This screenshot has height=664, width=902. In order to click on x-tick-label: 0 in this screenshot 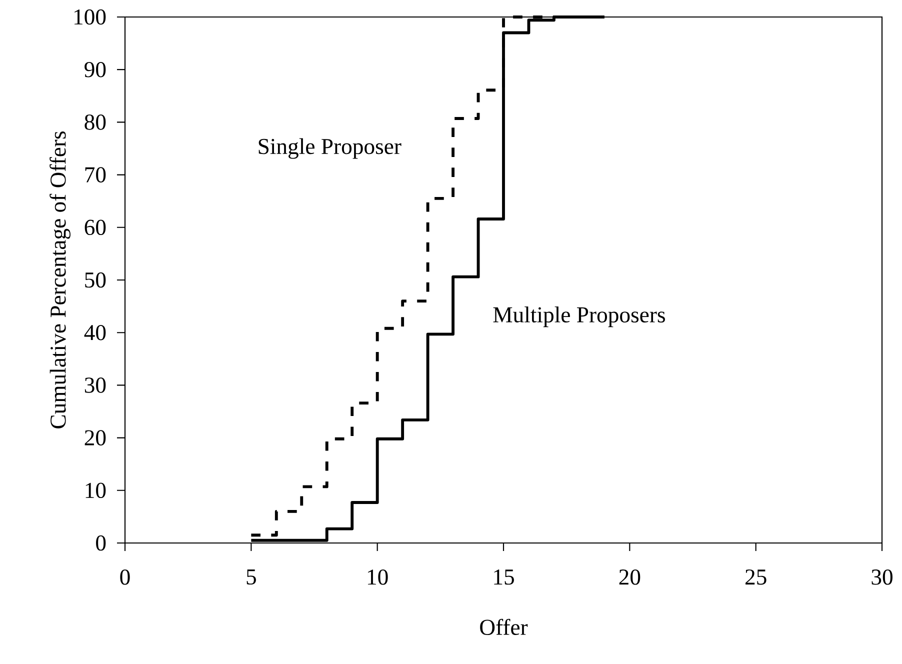, I will do `click(125, 577)`.